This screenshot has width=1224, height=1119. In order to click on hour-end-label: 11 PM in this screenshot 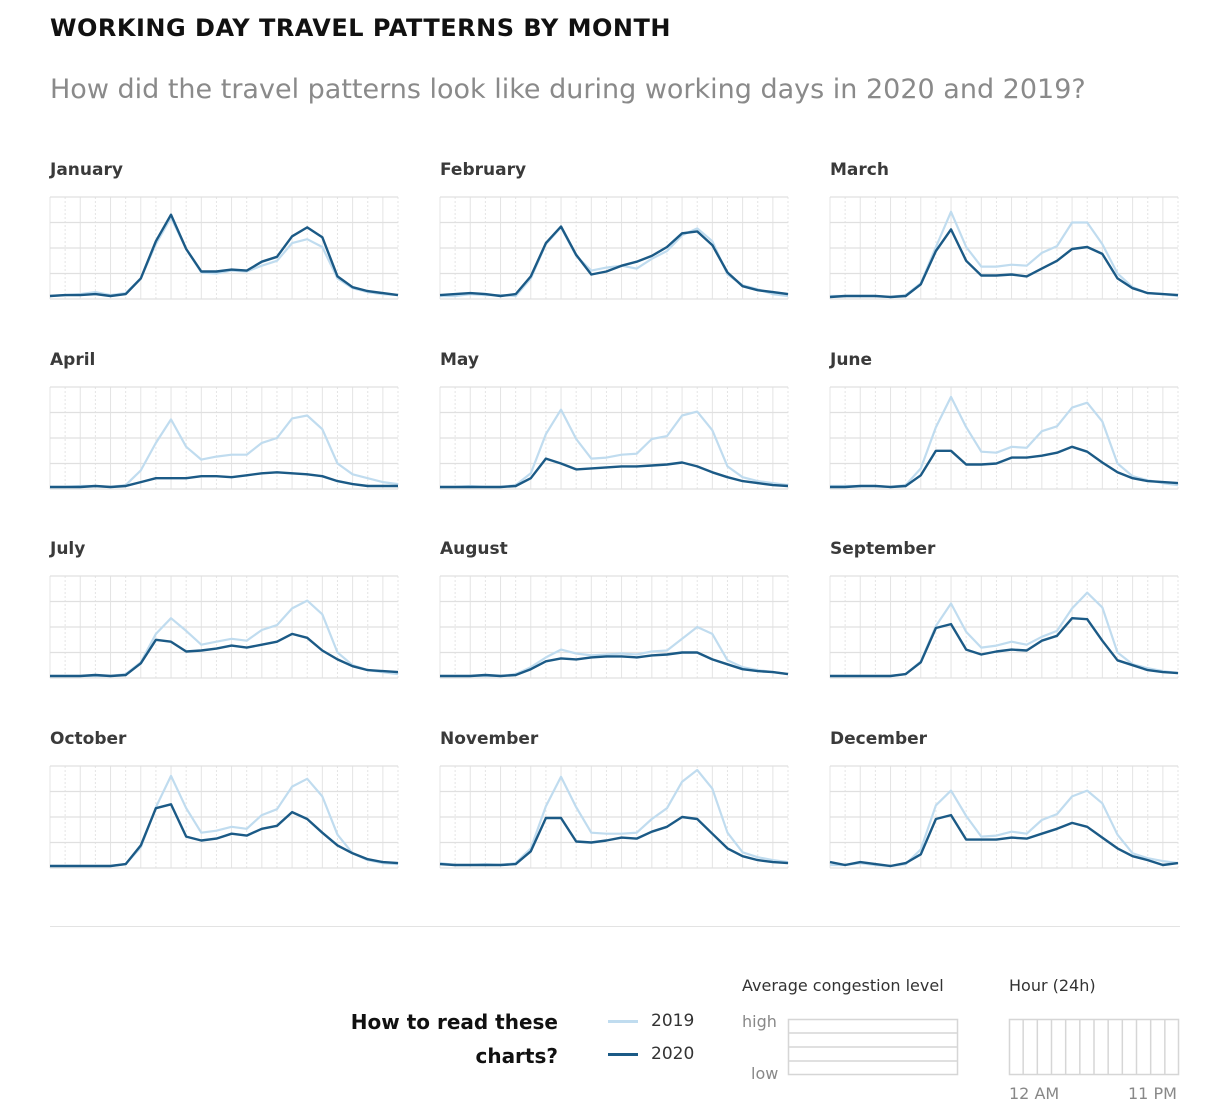, I will do `click(1152, 1093)`.